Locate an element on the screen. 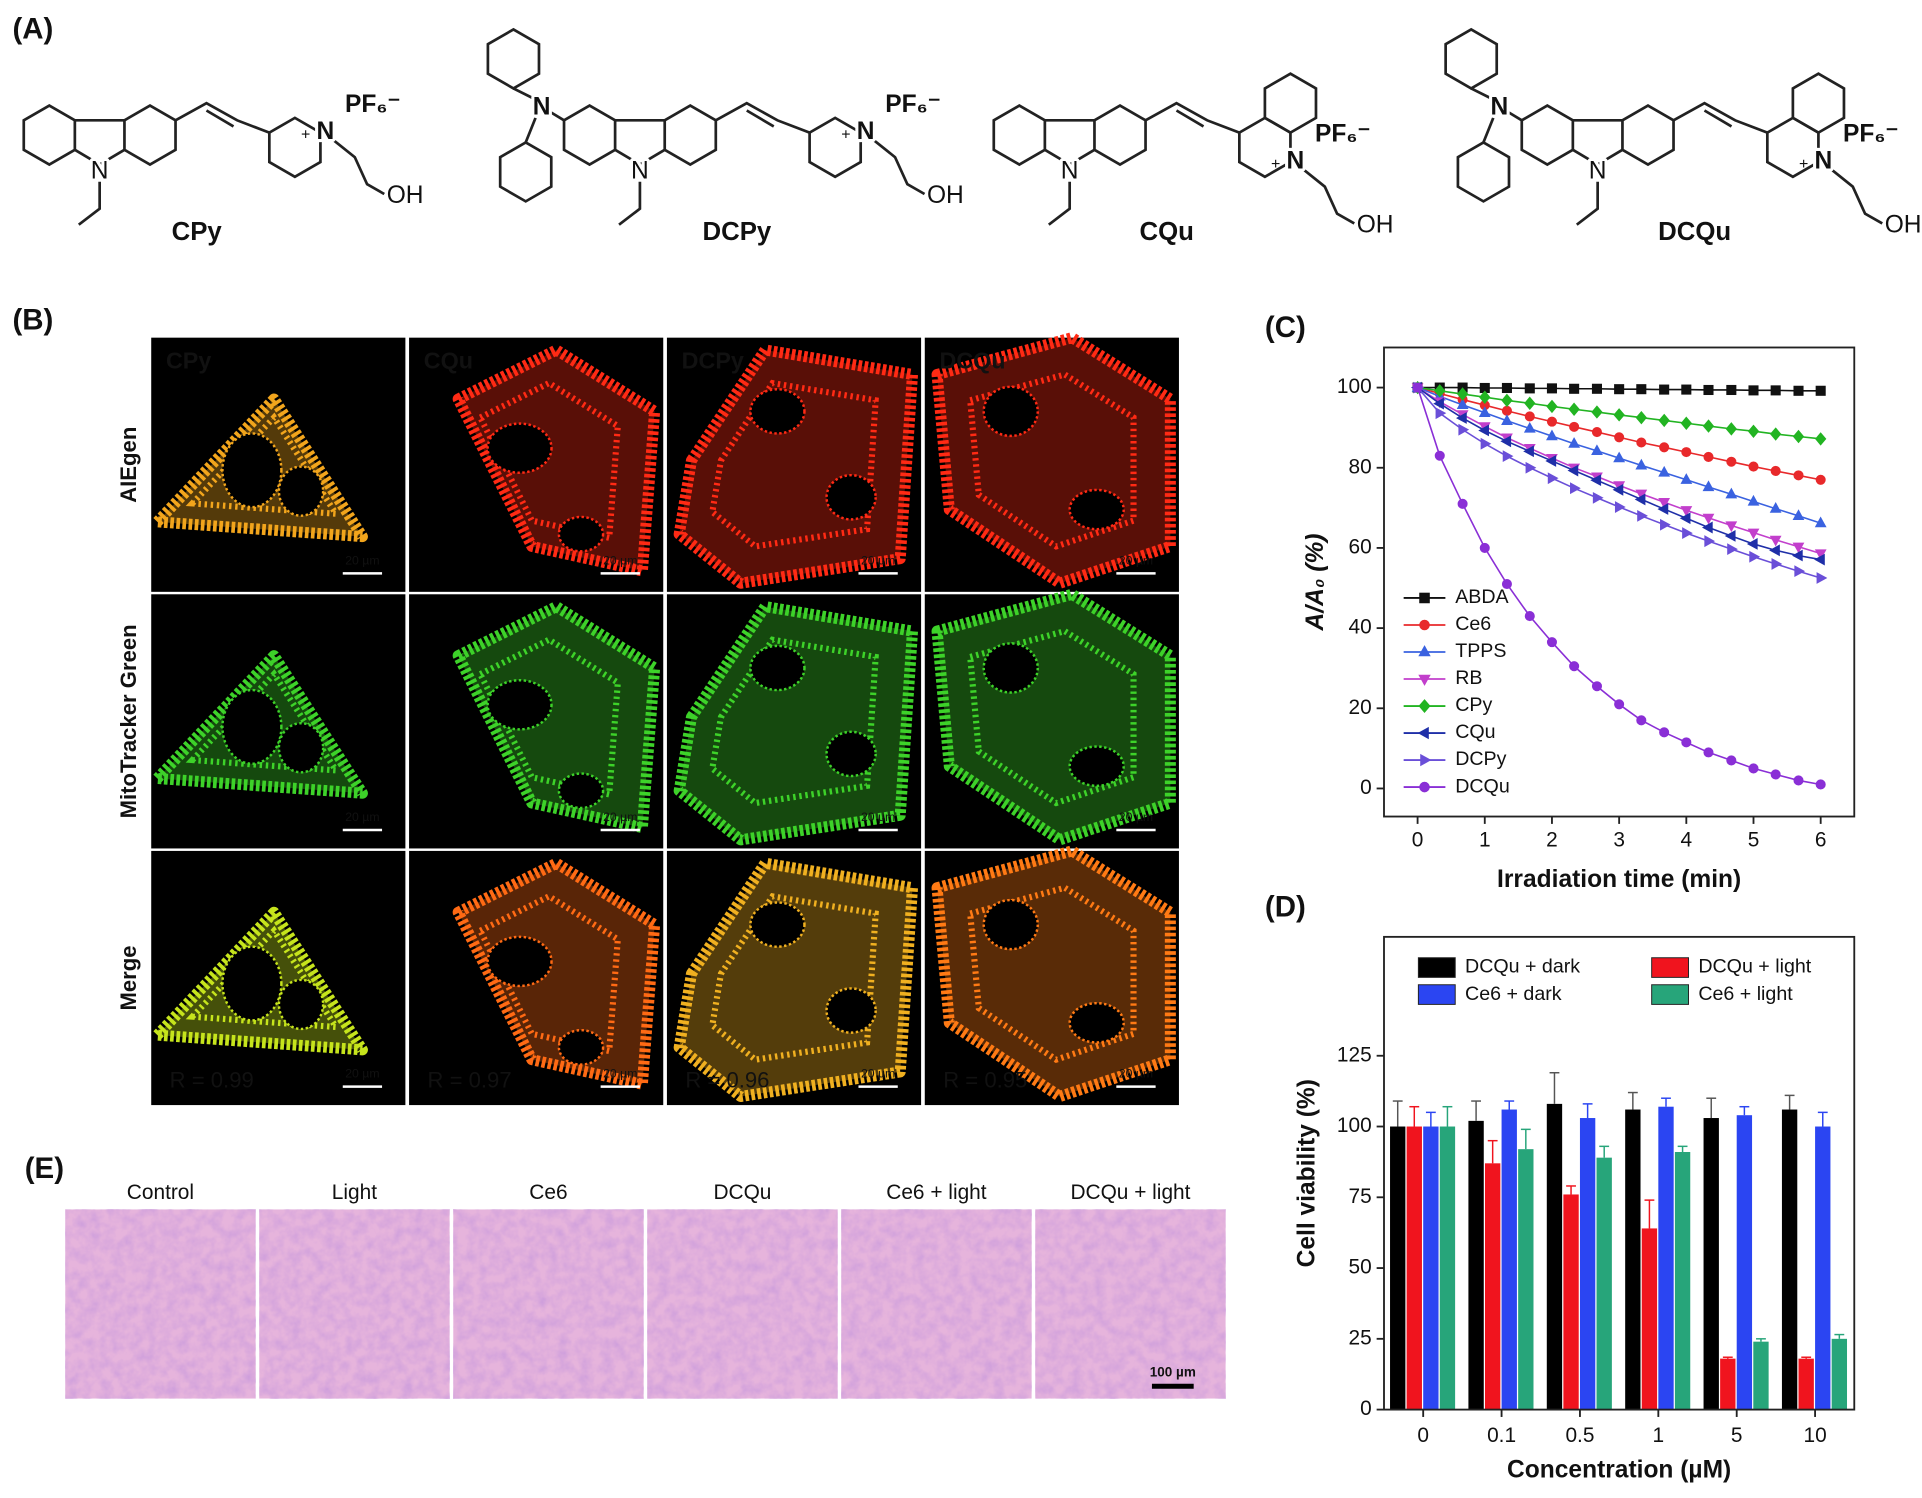 This screenshot has width=1922, height=1498. chain is located at coordinates (357, 166).